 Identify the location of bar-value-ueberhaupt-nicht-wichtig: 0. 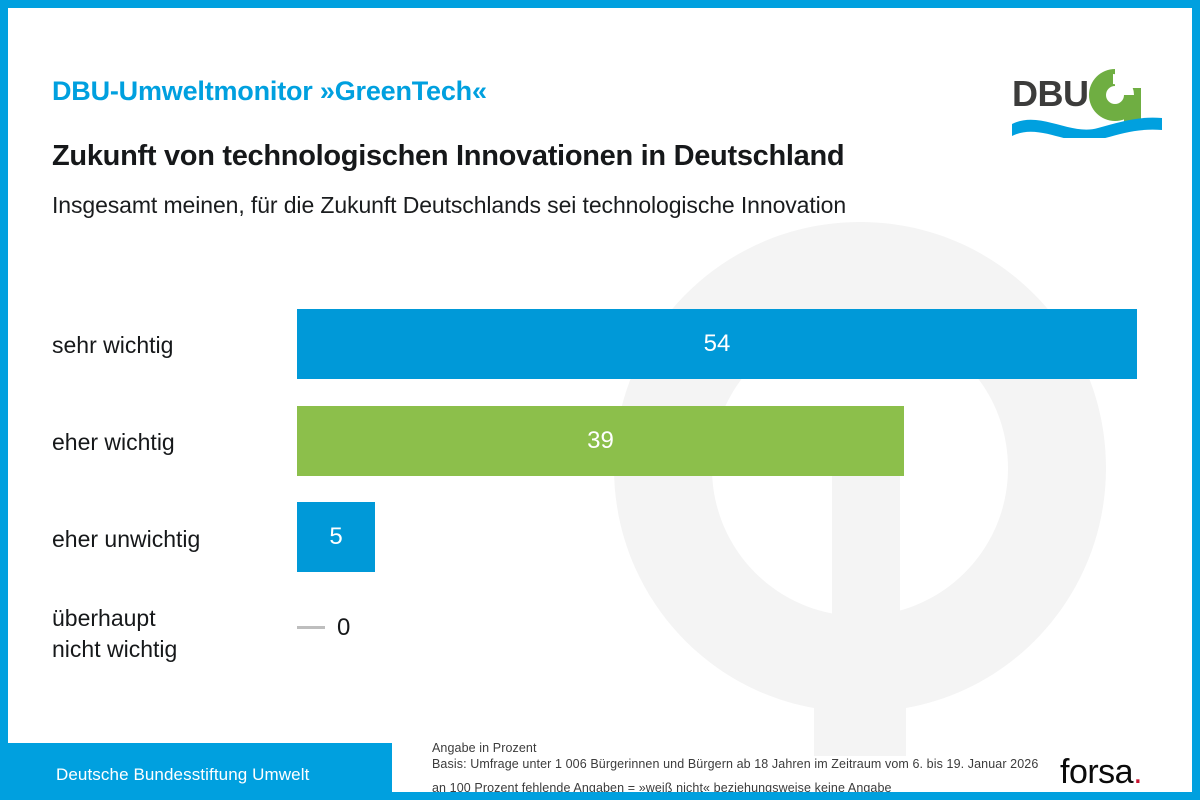
(344, 627).